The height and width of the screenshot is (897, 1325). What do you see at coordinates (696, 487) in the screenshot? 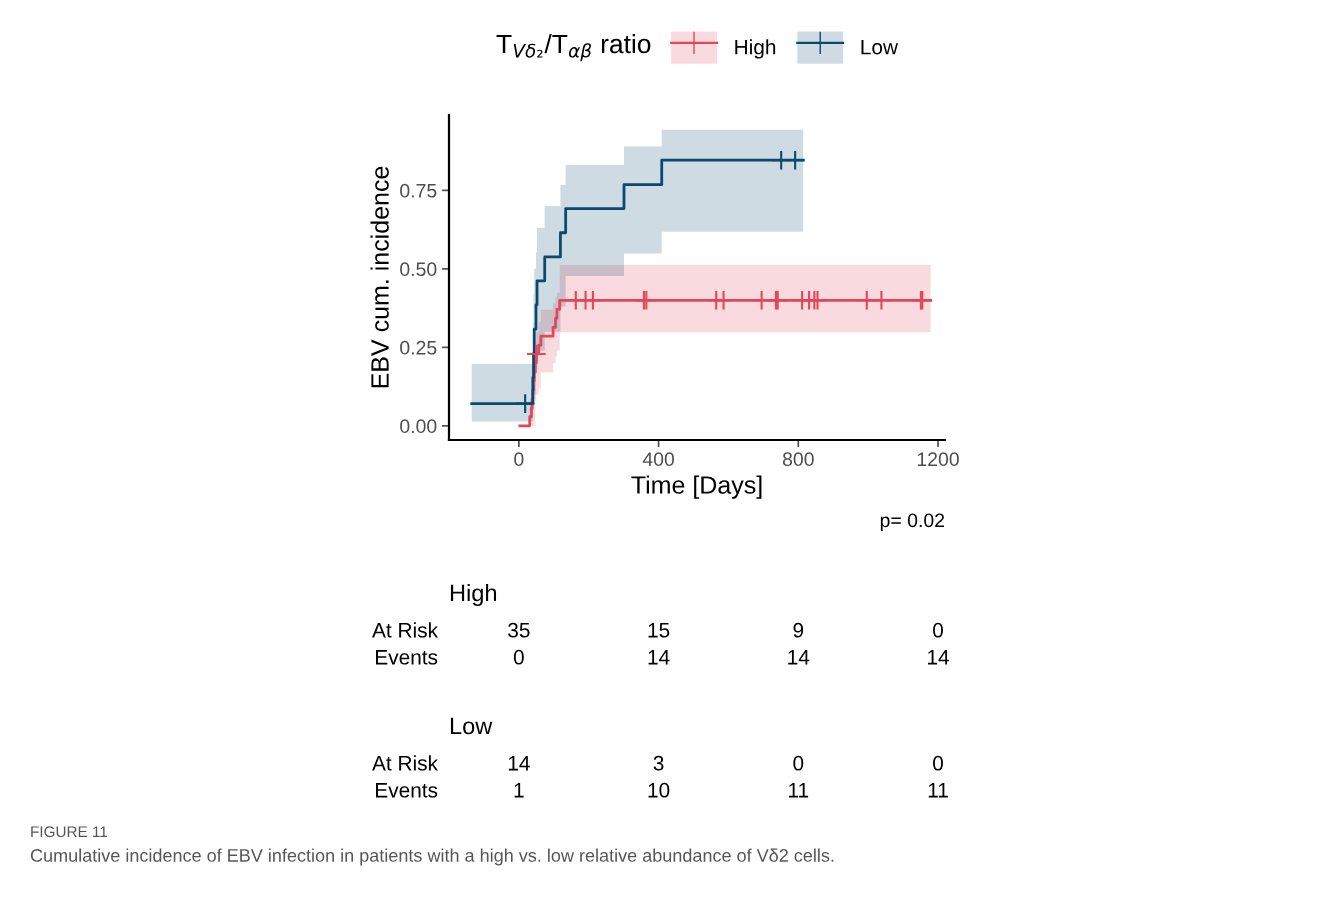
I see `x-axis-title: Time [Days]` at bounding box center [696, 487].